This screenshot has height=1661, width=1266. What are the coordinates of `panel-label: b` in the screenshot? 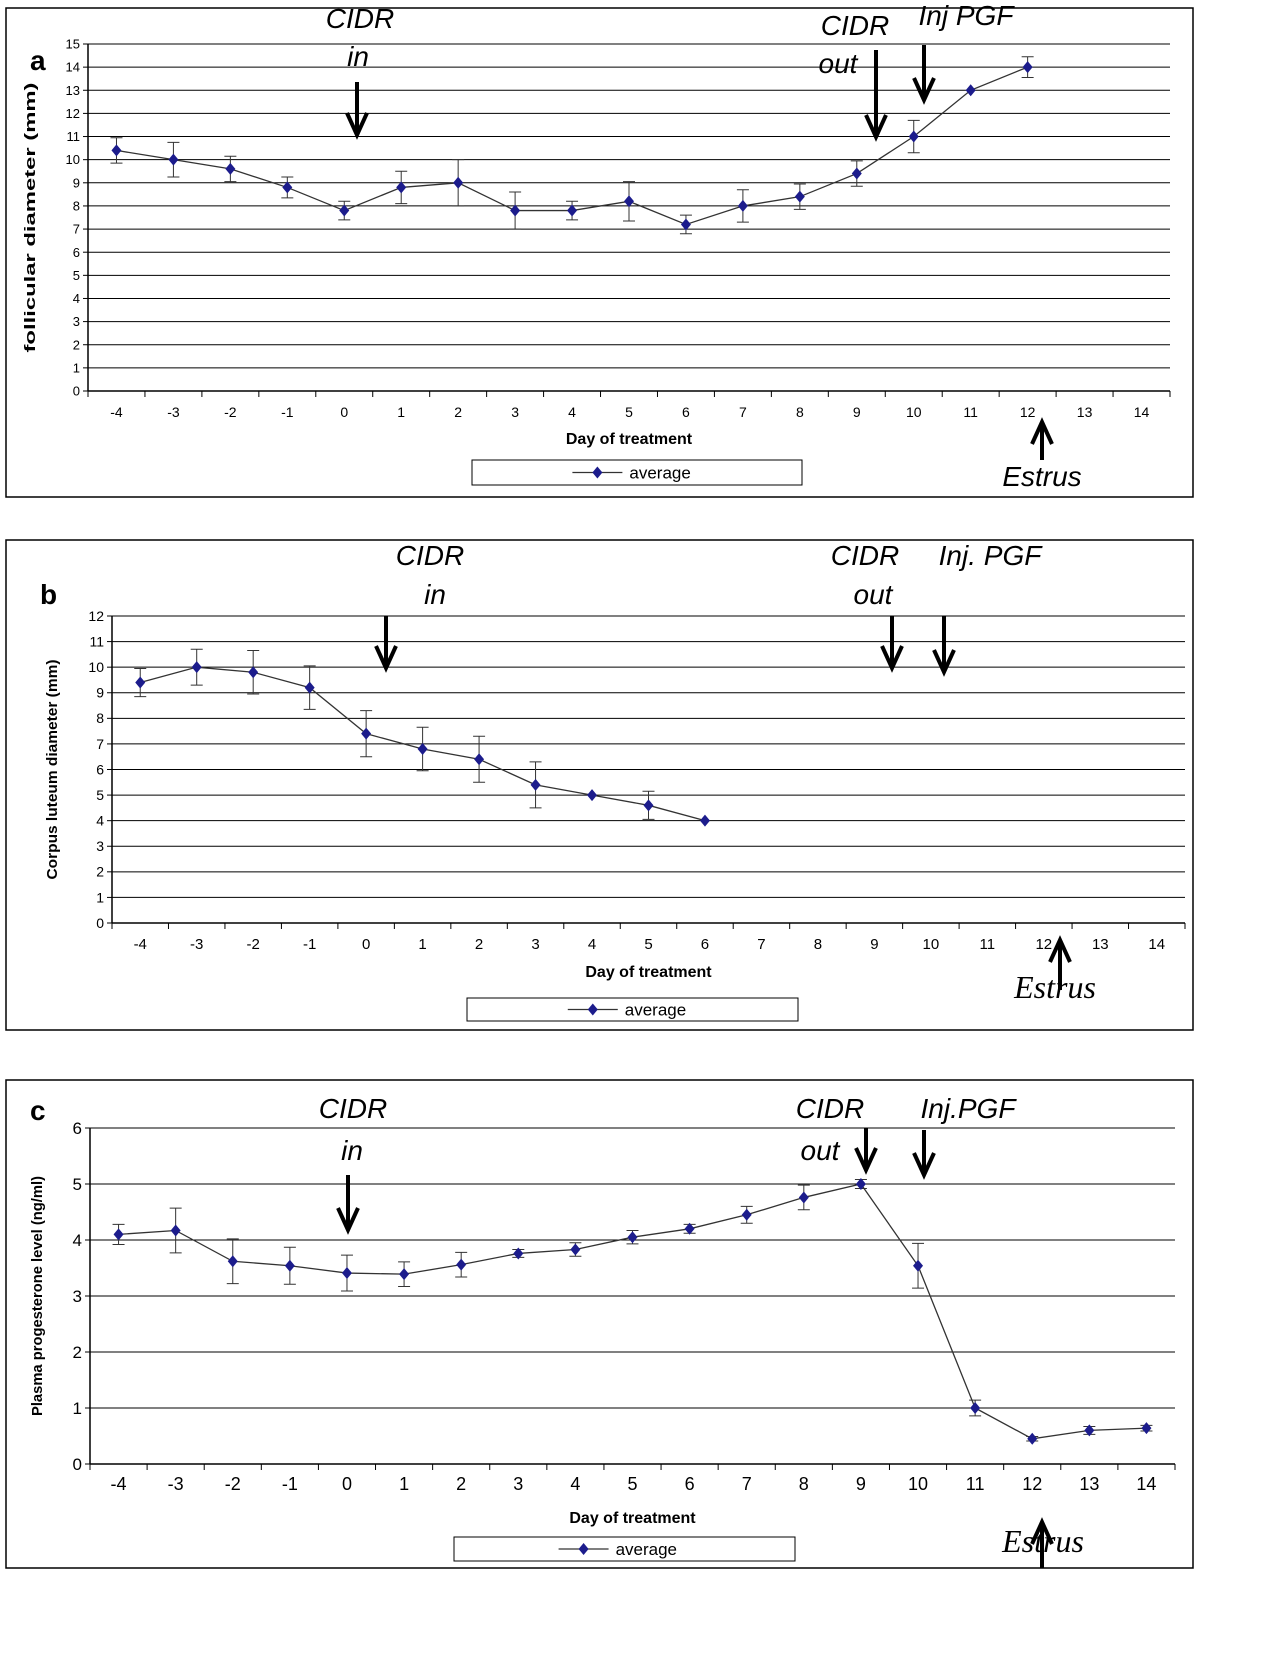 It's located at (48, 594).